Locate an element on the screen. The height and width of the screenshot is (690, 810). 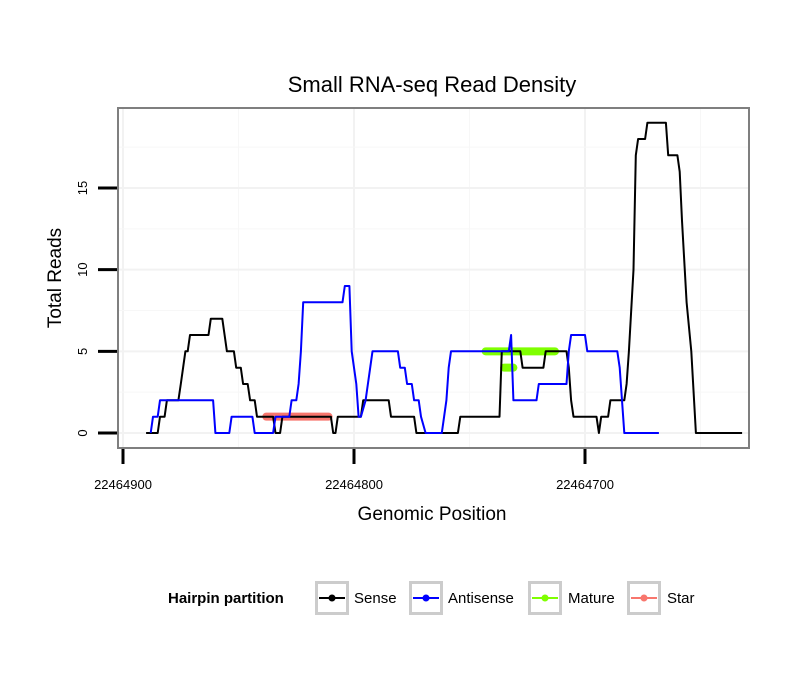
legend-label-antisense: Antisense is located at coordinates (481, 598).